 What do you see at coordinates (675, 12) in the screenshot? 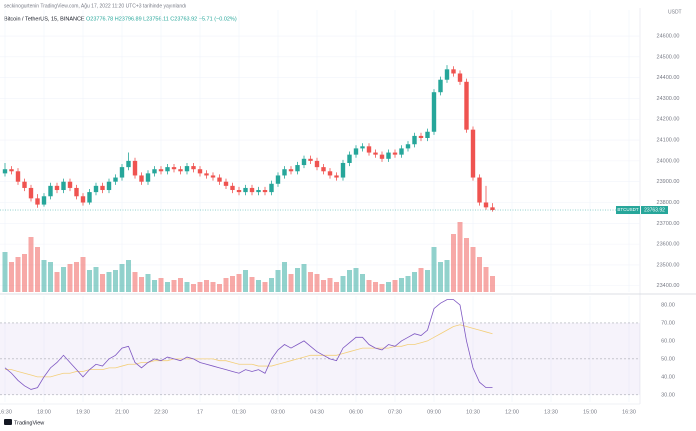
I see `currency-label: USDT` at bounding box center [675, 12].